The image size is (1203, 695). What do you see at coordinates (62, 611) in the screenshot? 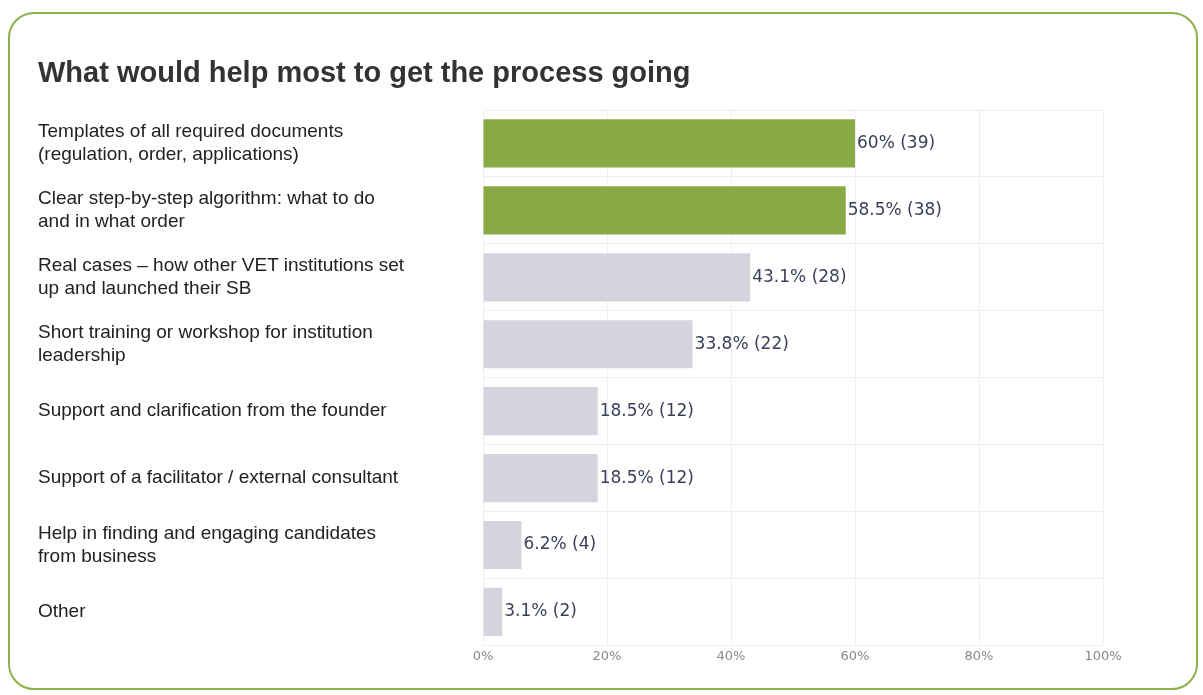
I see `y-tick-label: Other` at bounding box center [62, 611].